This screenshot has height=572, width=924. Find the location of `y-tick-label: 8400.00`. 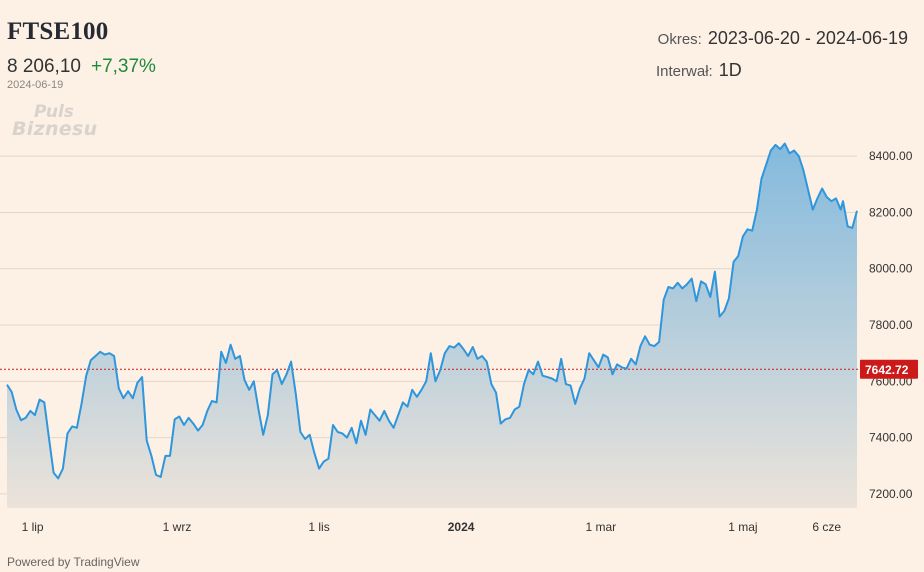

y-tick-label: 8400.00 is located at coordinates (891, 156).